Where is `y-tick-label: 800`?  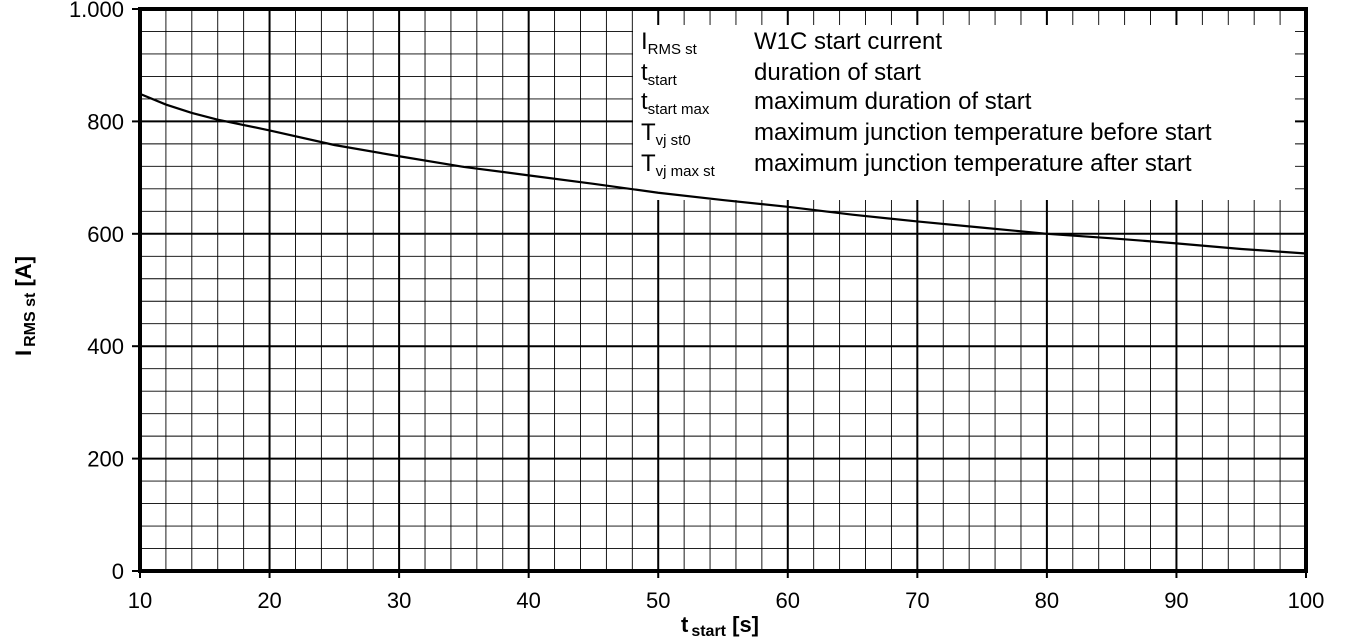
y-tick-label: 800 is located at coordinates (105, 121).